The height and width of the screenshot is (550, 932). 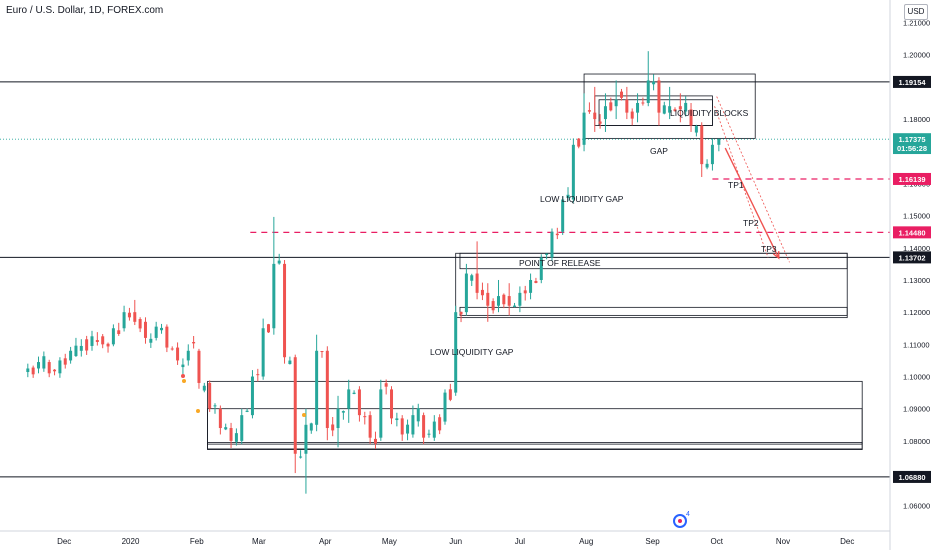 What do you see at coordinates (325, 541) in the screenshot?
I see `x-tick-label: Apr` at bounding box center [325, 541].